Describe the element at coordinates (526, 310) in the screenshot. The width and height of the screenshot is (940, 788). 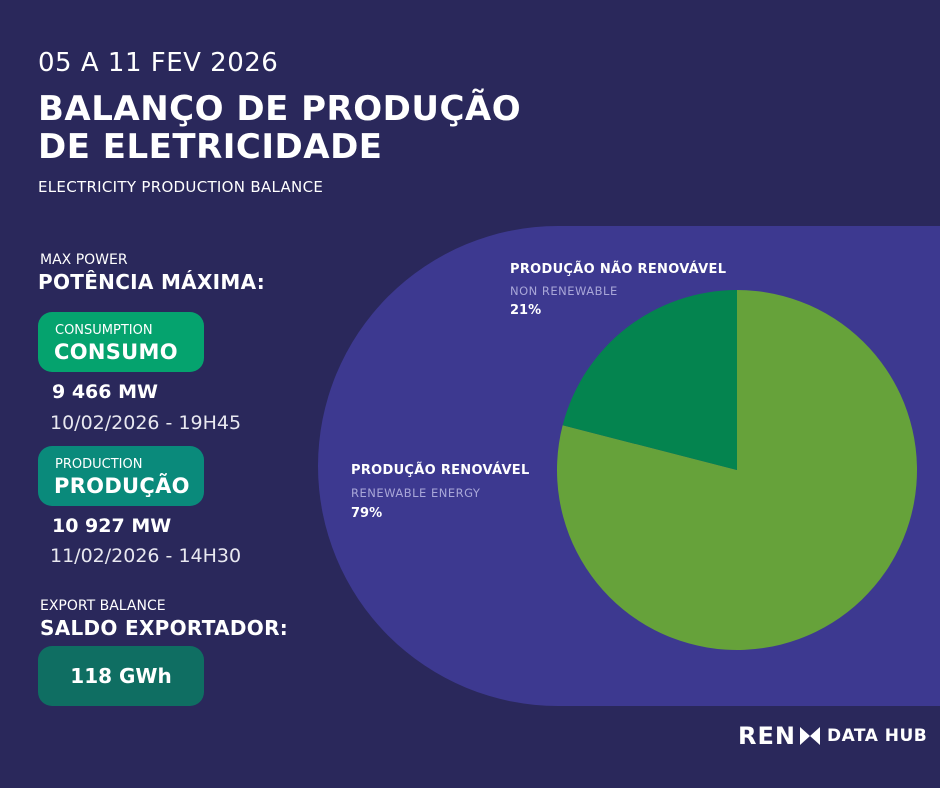
I see `non-renewable-pct: 21%` at that location.